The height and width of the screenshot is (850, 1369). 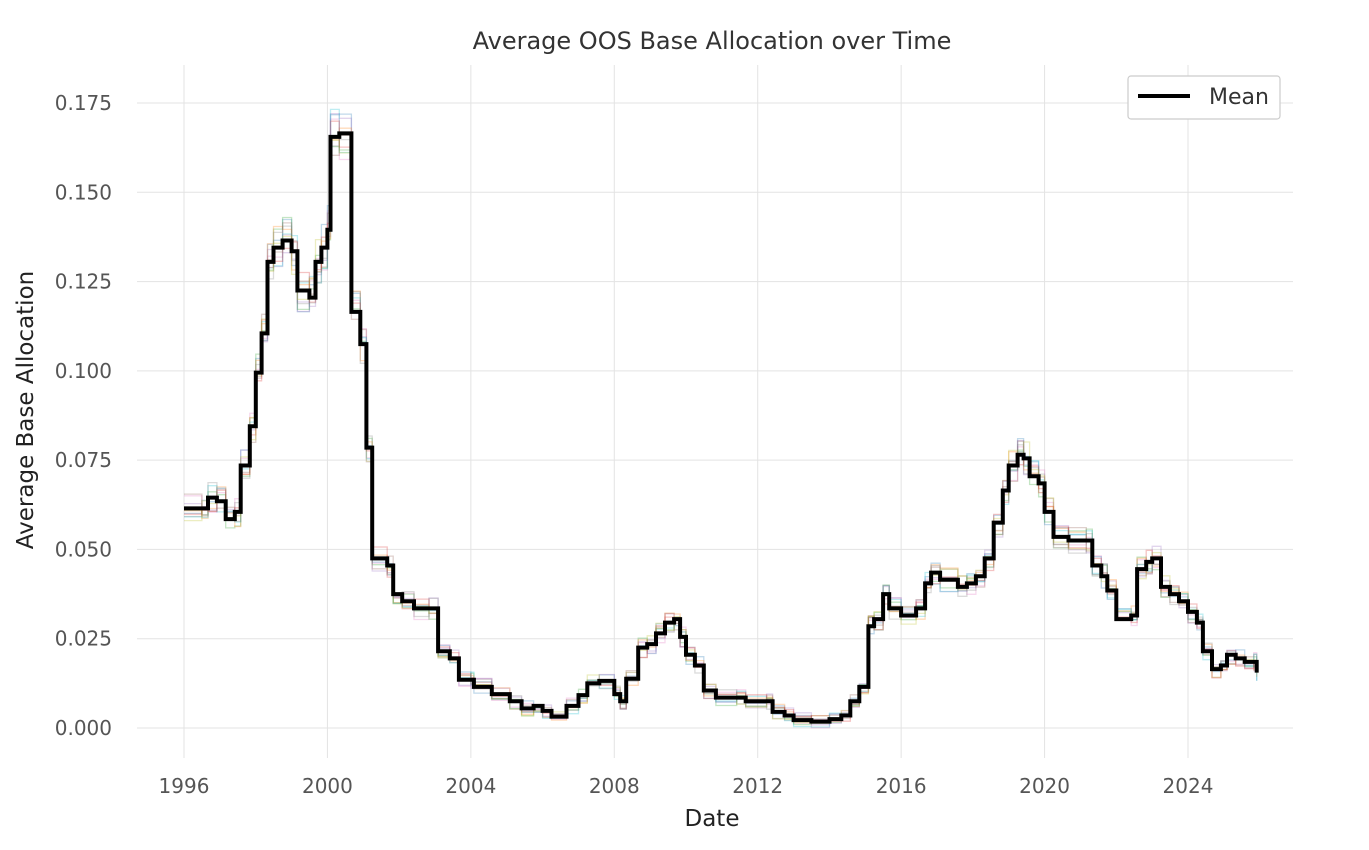 I want to click on x-tick-label: 2020, so click(x=1044, y=786).